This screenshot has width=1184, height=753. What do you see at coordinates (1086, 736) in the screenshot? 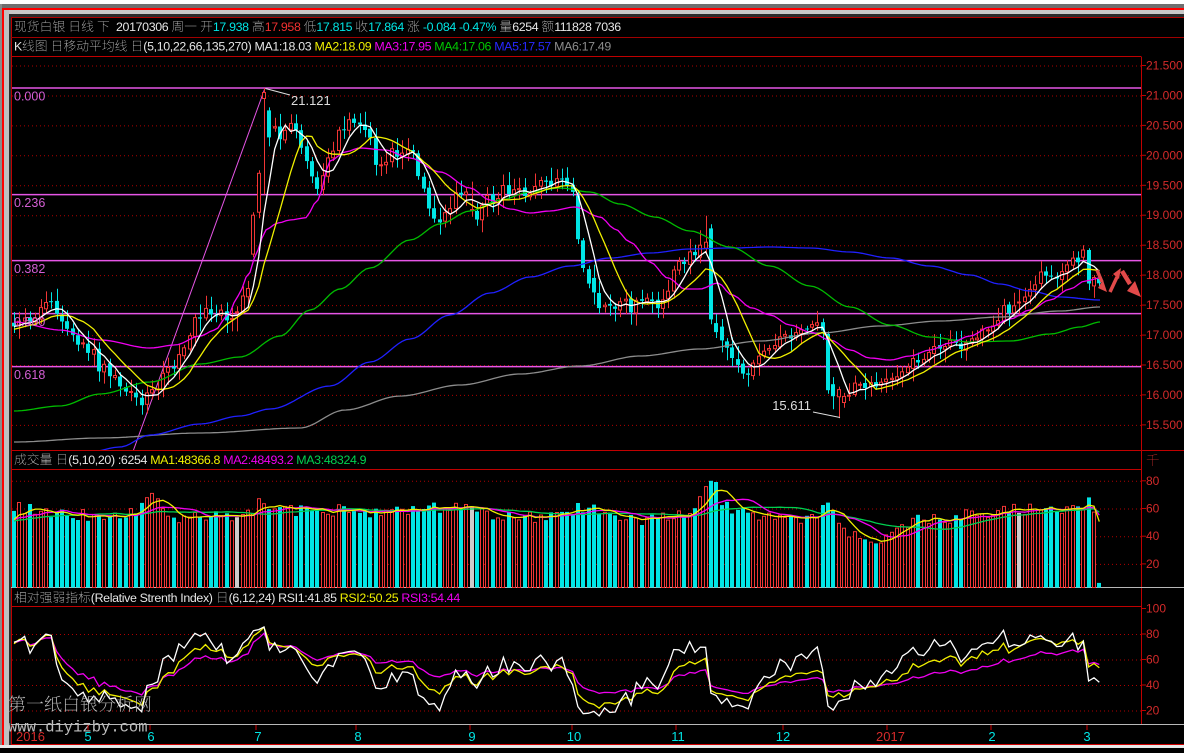
I see `svg-text: 3` at bounding box center [1086, 736].